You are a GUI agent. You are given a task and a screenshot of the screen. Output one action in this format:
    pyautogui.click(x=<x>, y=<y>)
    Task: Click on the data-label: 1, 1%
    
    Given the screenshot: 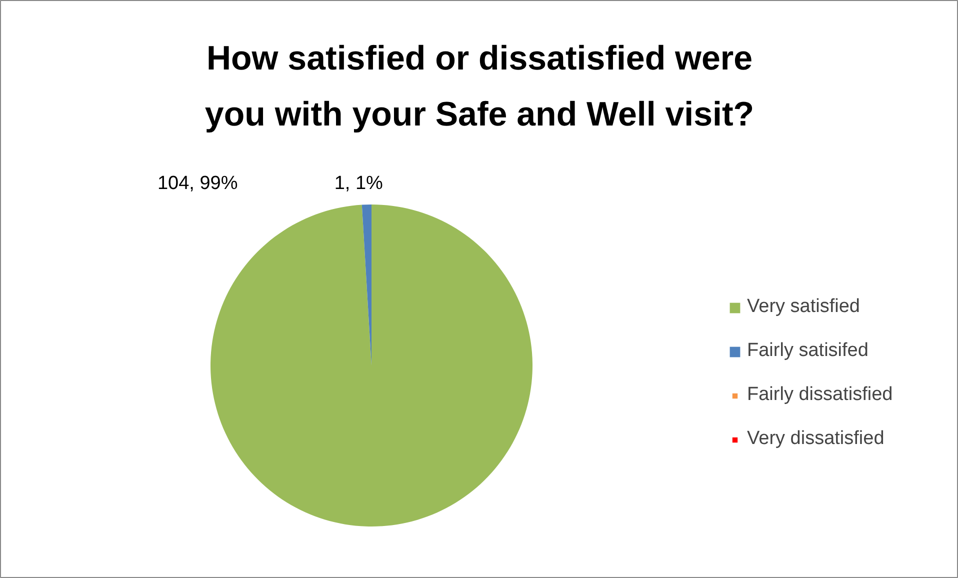 What is the action you would take?
    pyautogui.click(x=359, y=183)
    